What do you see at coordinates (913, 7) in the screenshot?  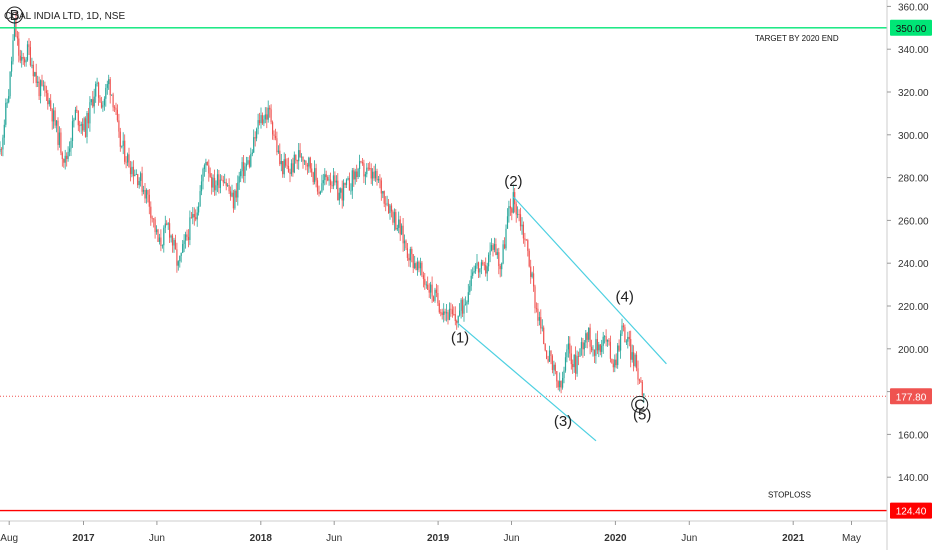 I see `y-tick-label: 360.00` at bounding box center [913, 7].